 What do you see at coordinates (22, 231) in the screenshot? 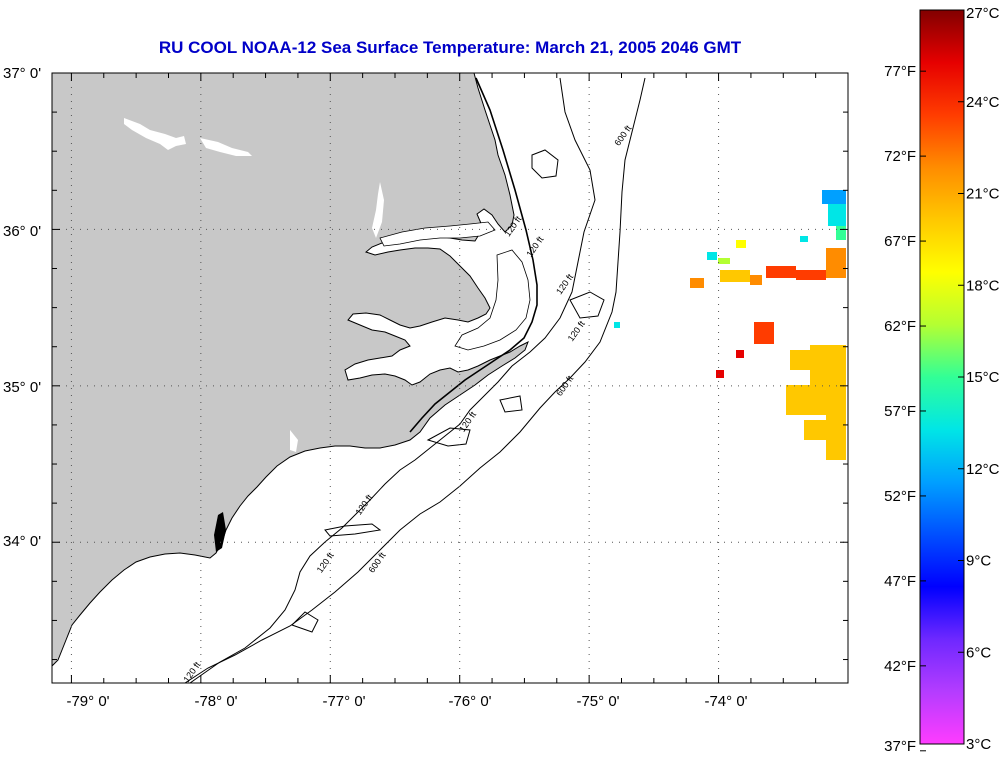
I see `lat-label: 36° 0'` at bounding box center [22, 231].